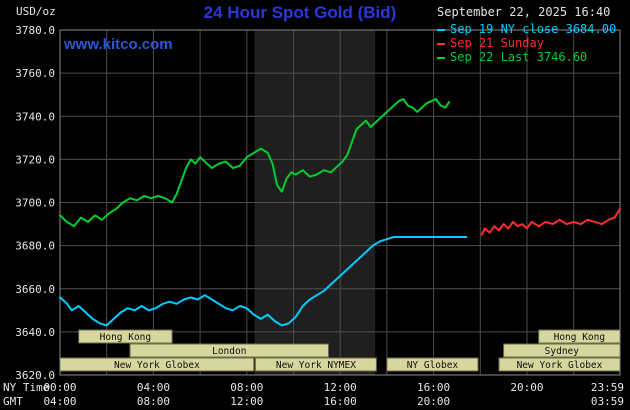 This screenshot has height=410, width=630. I want to click on kitco-watermark-link: www.kitco.com, so click(118, 44).